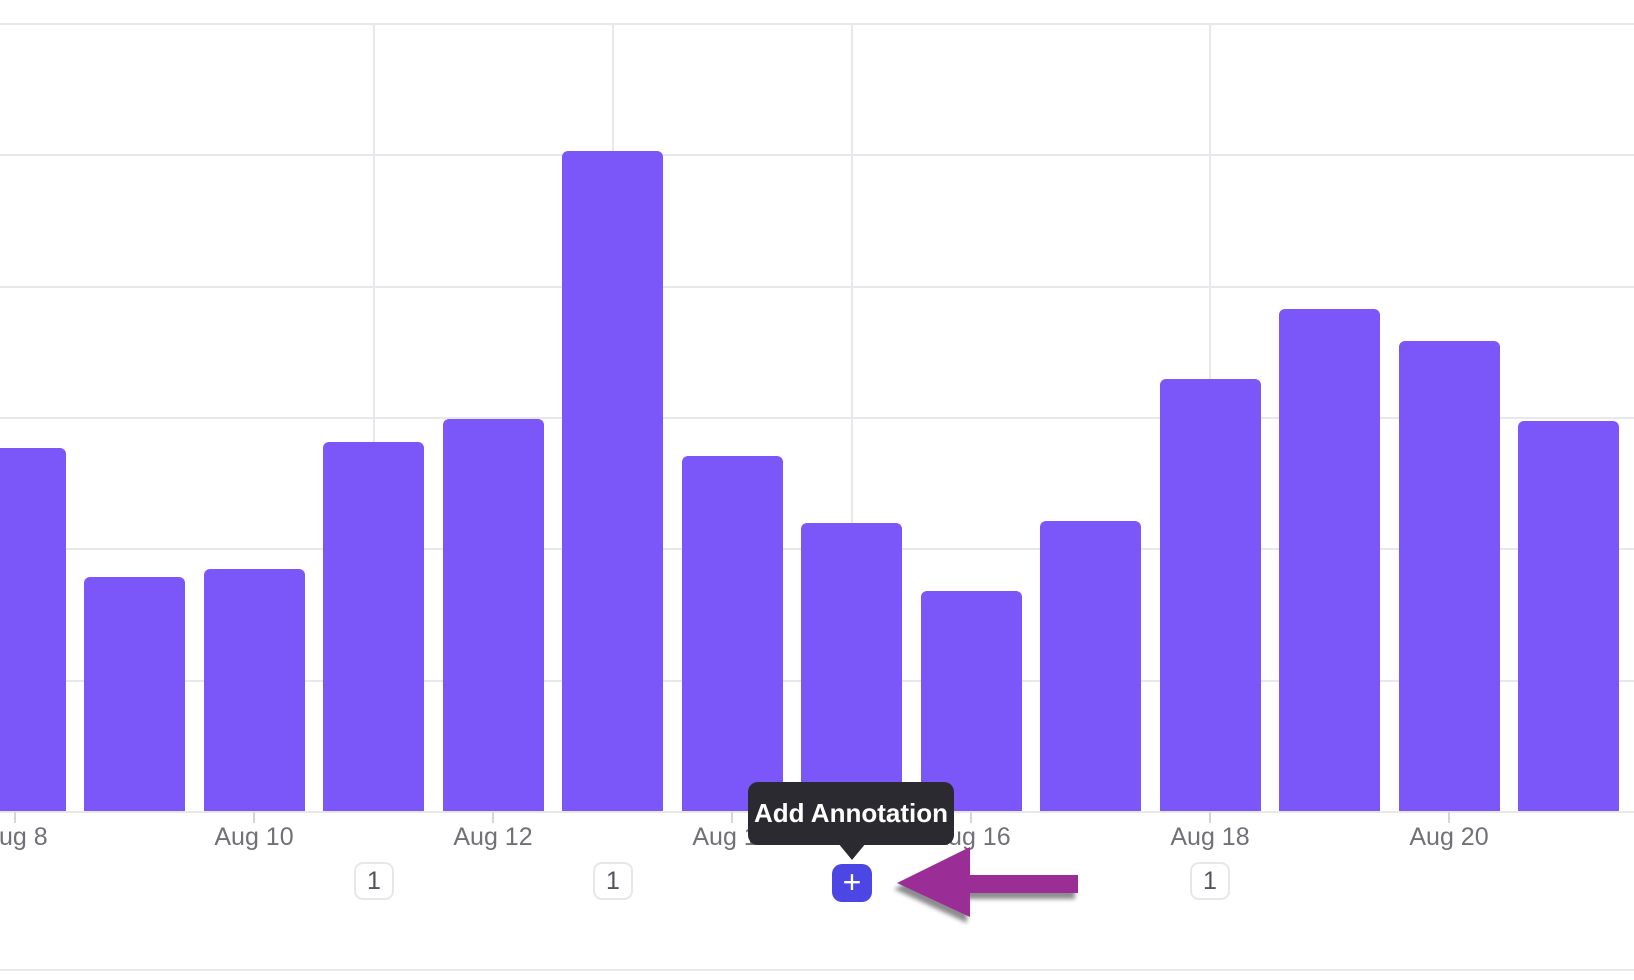  What do you see at coordinates (374, 881) in the screenshot?
I see `annotation-badge-aug-11: 1` at bounding box center [374, 881].